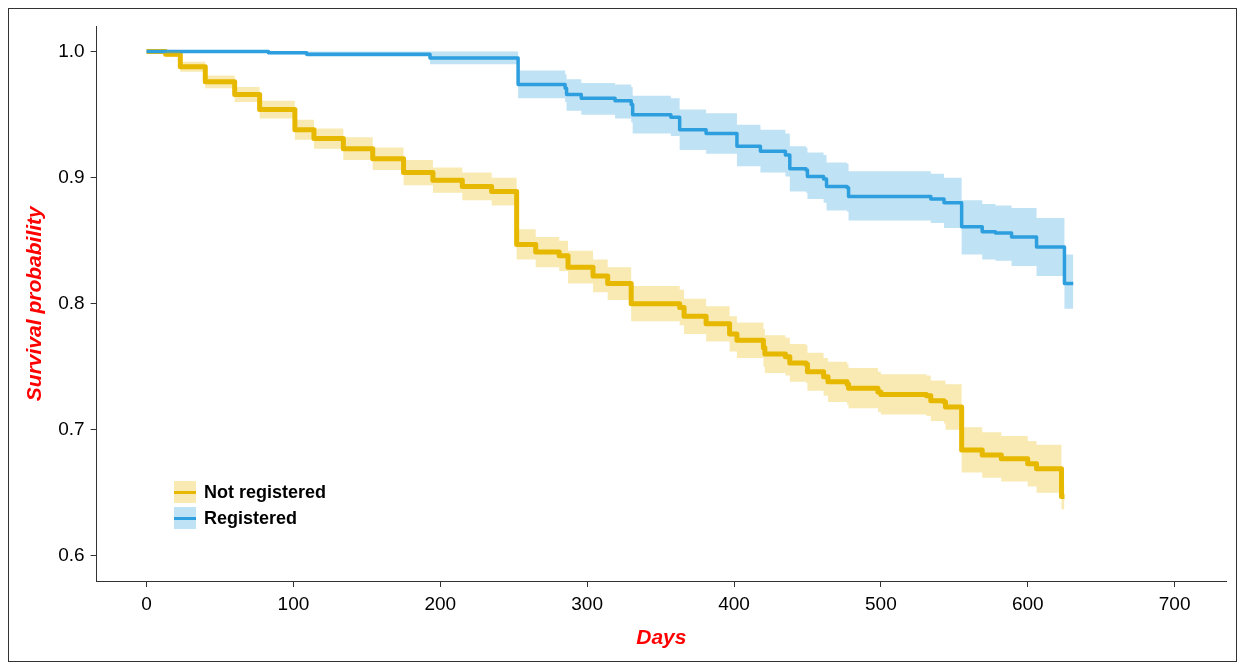 This screenshot has width=1245, height=671. Describe the element at coordinates (251, 518) in the screenshot. I see `legend-label: Registered` at that location.